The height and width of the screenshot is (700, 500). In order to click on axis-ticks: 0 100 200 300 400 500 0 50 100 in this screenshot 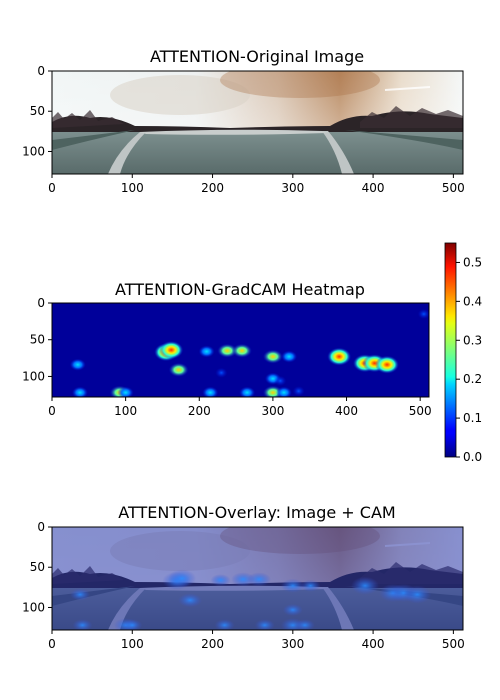, I will do `click(227, 357)`.